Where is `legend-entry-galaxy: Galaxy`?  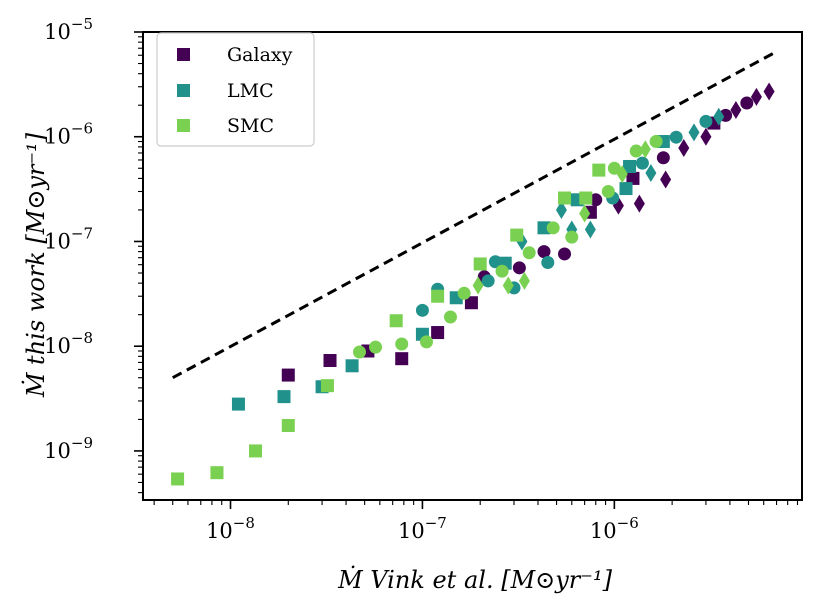
legend-entry-galaxy: Galaxy is located at coordinates (235, 55).